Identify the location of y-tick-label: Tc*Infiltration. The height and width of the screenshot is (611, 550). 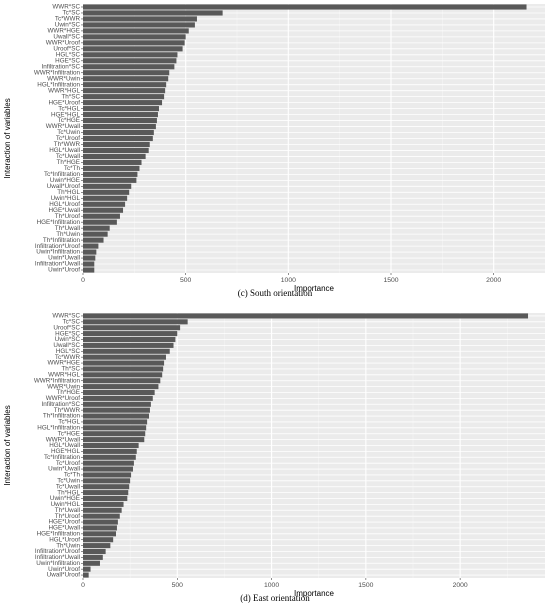
(62, 457).